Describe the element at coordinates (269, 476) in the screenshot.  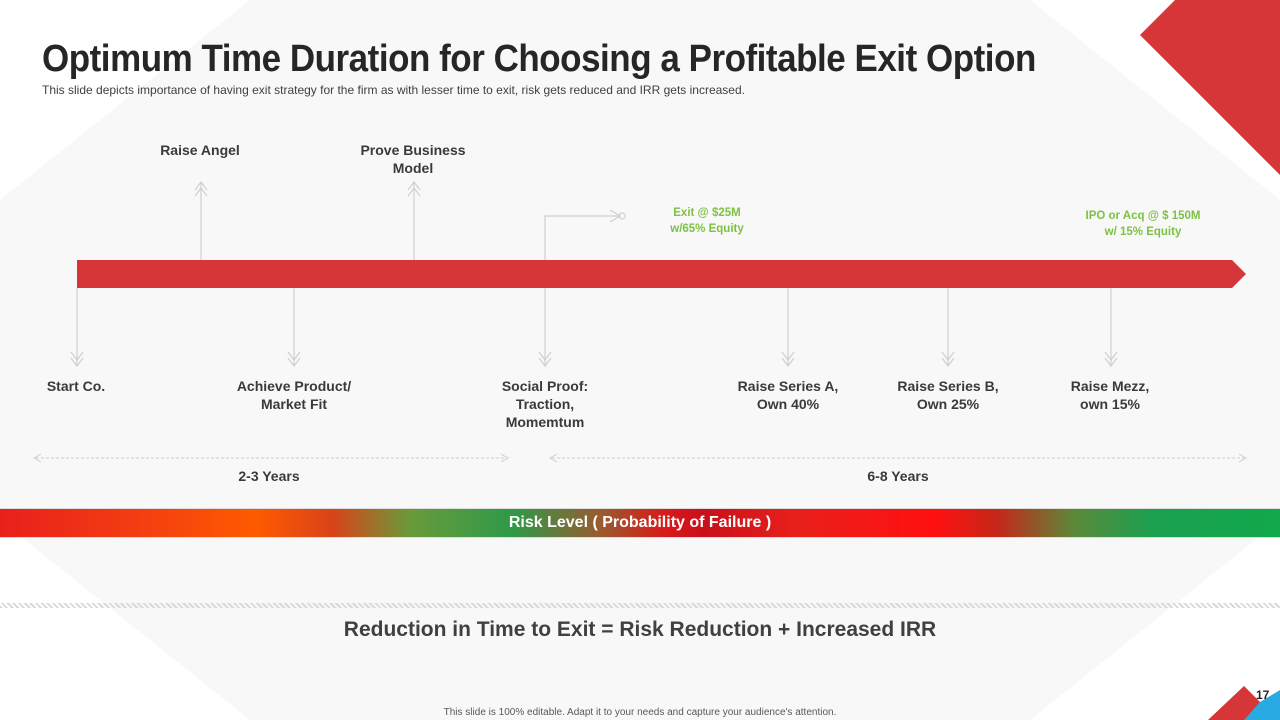
I see `period-2-3-years: 2-3 Years` at that location.